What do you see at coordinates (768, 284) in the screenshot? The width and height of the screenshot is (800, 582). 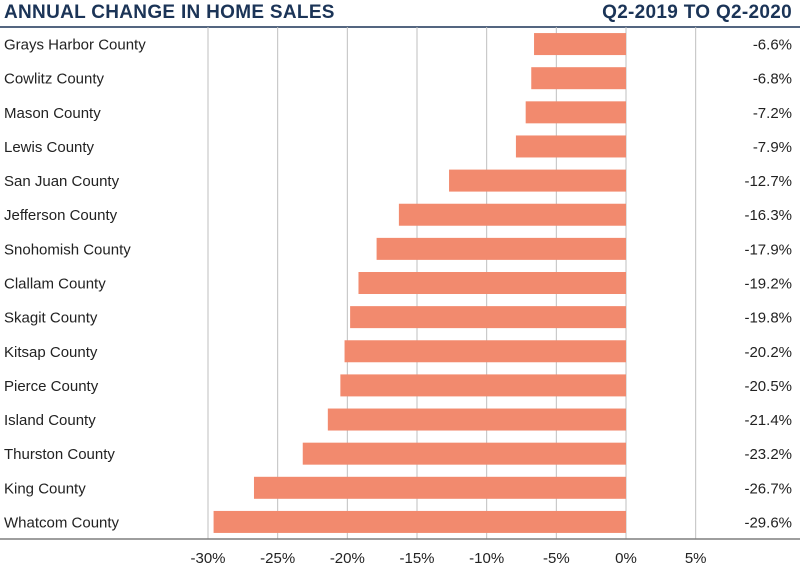 I see `value-label-7: -19.2%` at bounding box center [768, 284].